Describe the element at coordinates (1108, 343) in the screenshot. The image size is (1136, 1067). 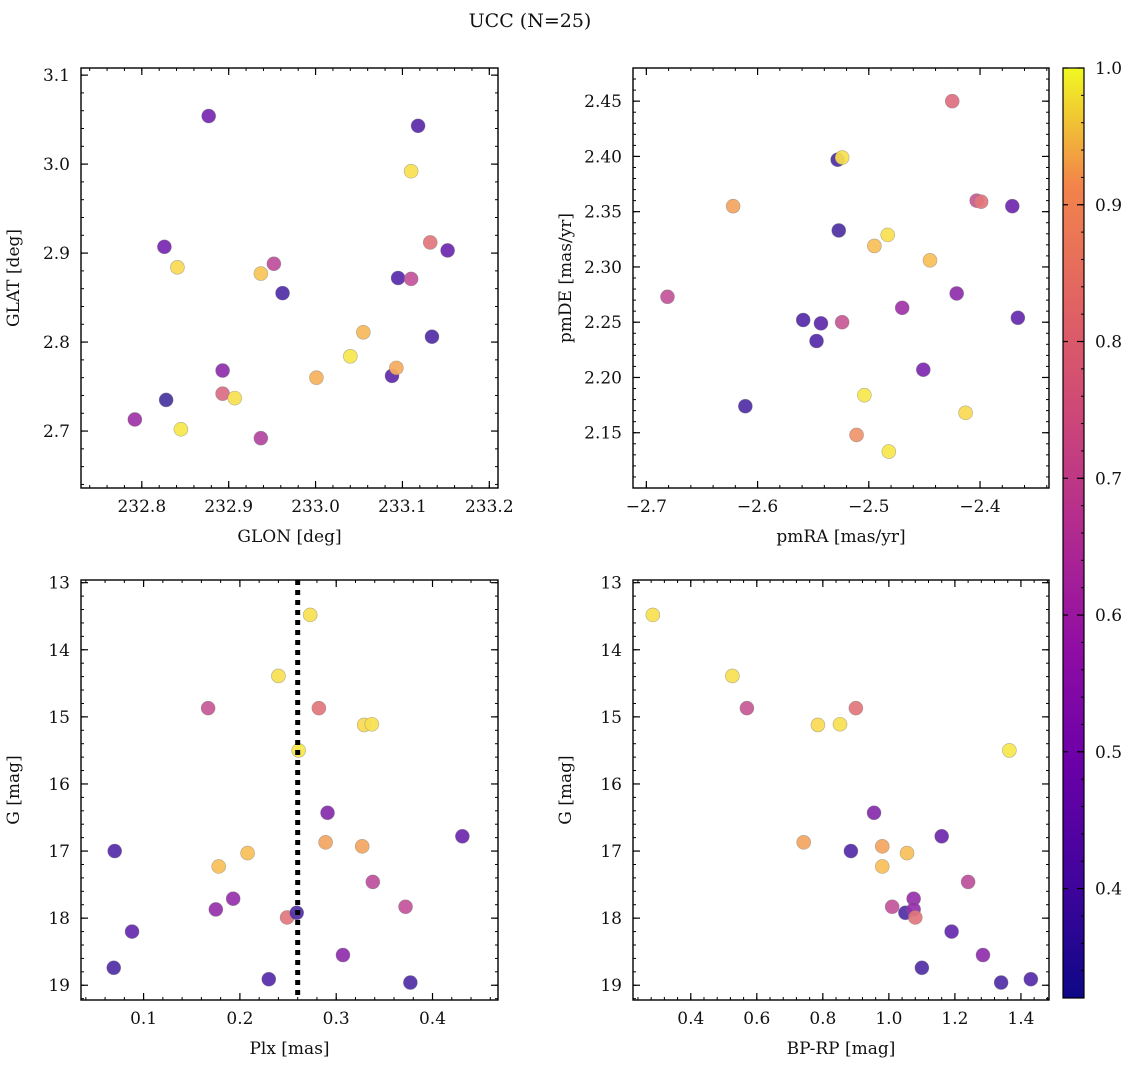
I see `colorbar-tick-label: 0.8` at that location.